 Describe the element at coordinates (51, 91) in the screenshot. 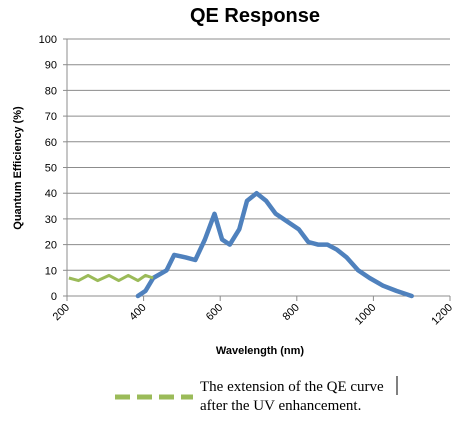

I see `y-tick-label: 80` at that location.